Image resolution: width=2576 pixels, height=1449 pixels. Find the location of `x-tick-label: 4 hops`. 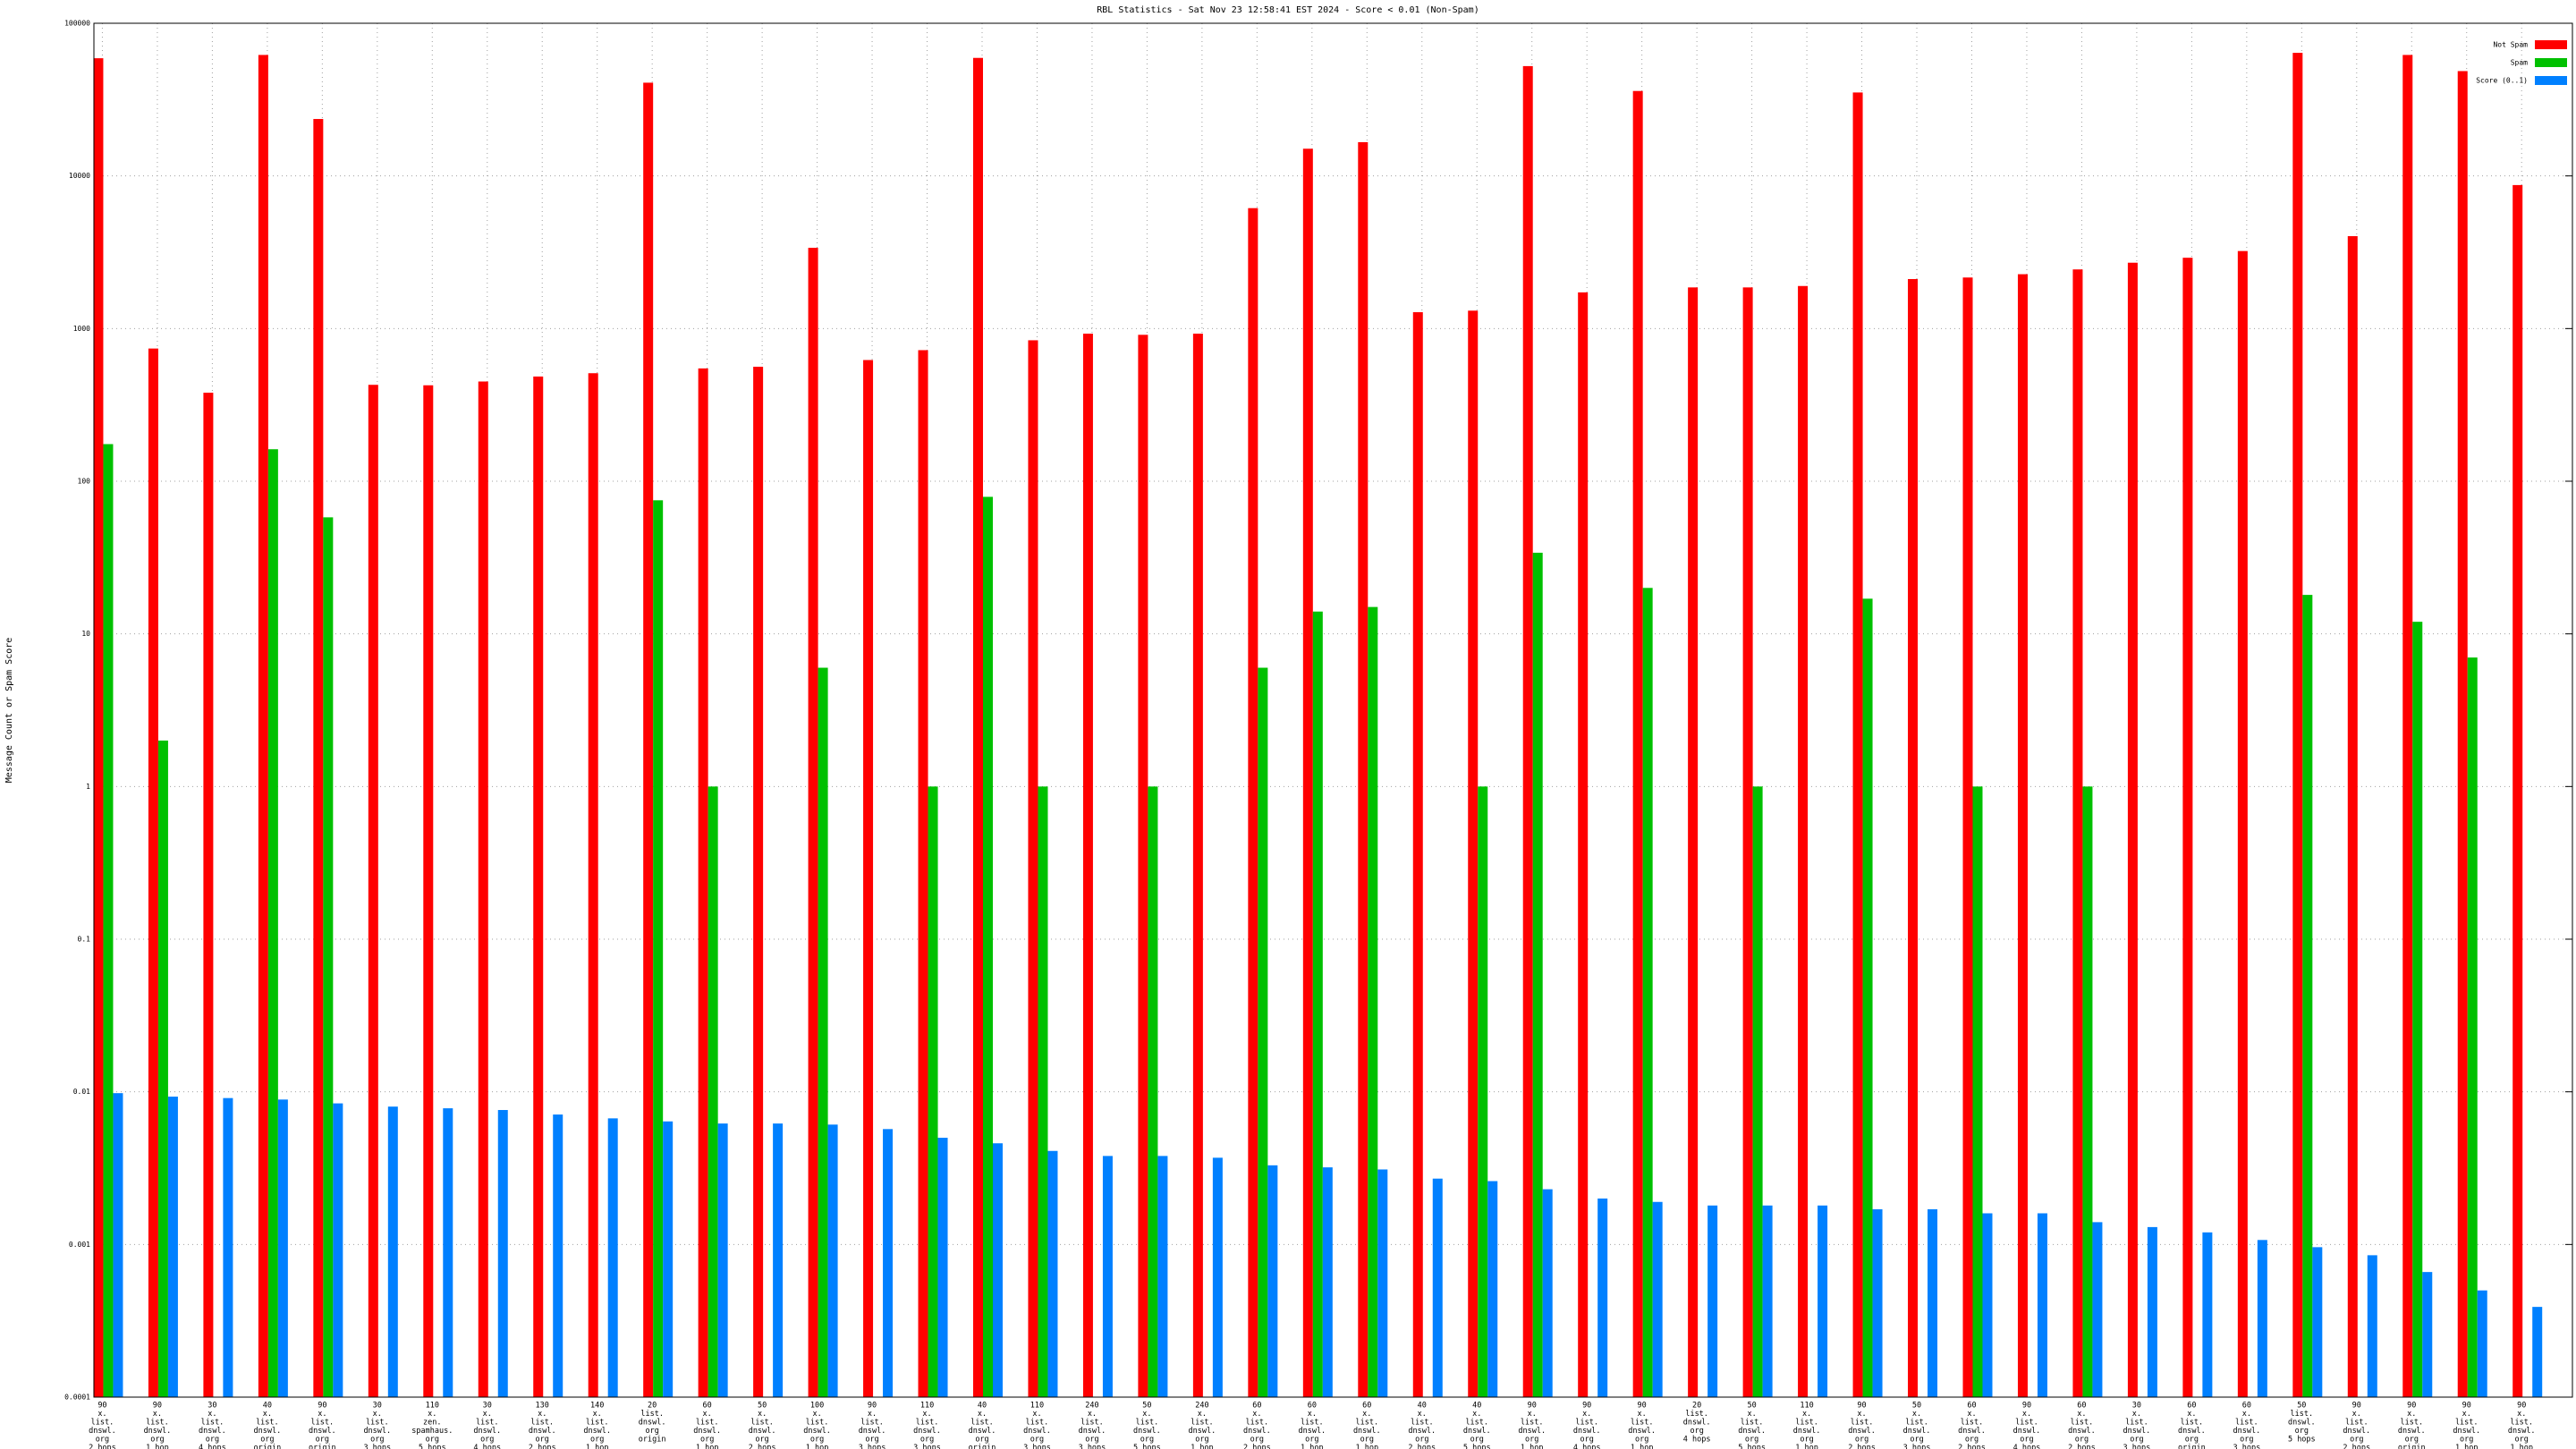

x-tick-label: 4 hops is located at coordinates (487, 1446).